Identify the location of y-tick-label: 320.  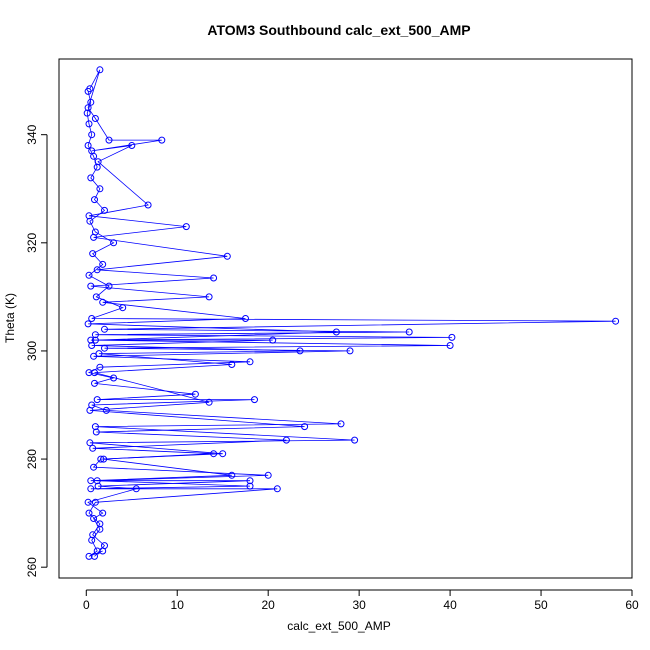
(32, 242).